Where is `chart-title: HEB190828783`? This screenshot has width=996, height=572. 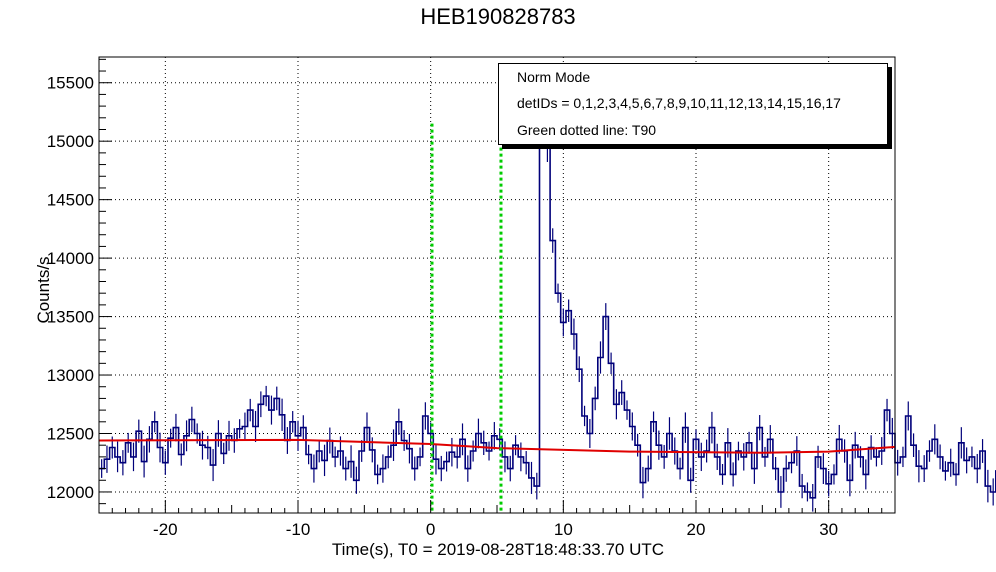
chart-title: HEB190828783 is located at coordinates (498, 16).